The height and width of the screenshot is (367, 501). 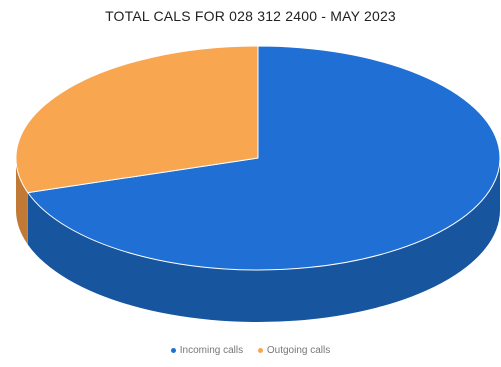 What do you see at coordinates (298, 350) in the screenshot?
I see `legend-label-outgoing: Outgoing calls` at bounding box center [298, 350].